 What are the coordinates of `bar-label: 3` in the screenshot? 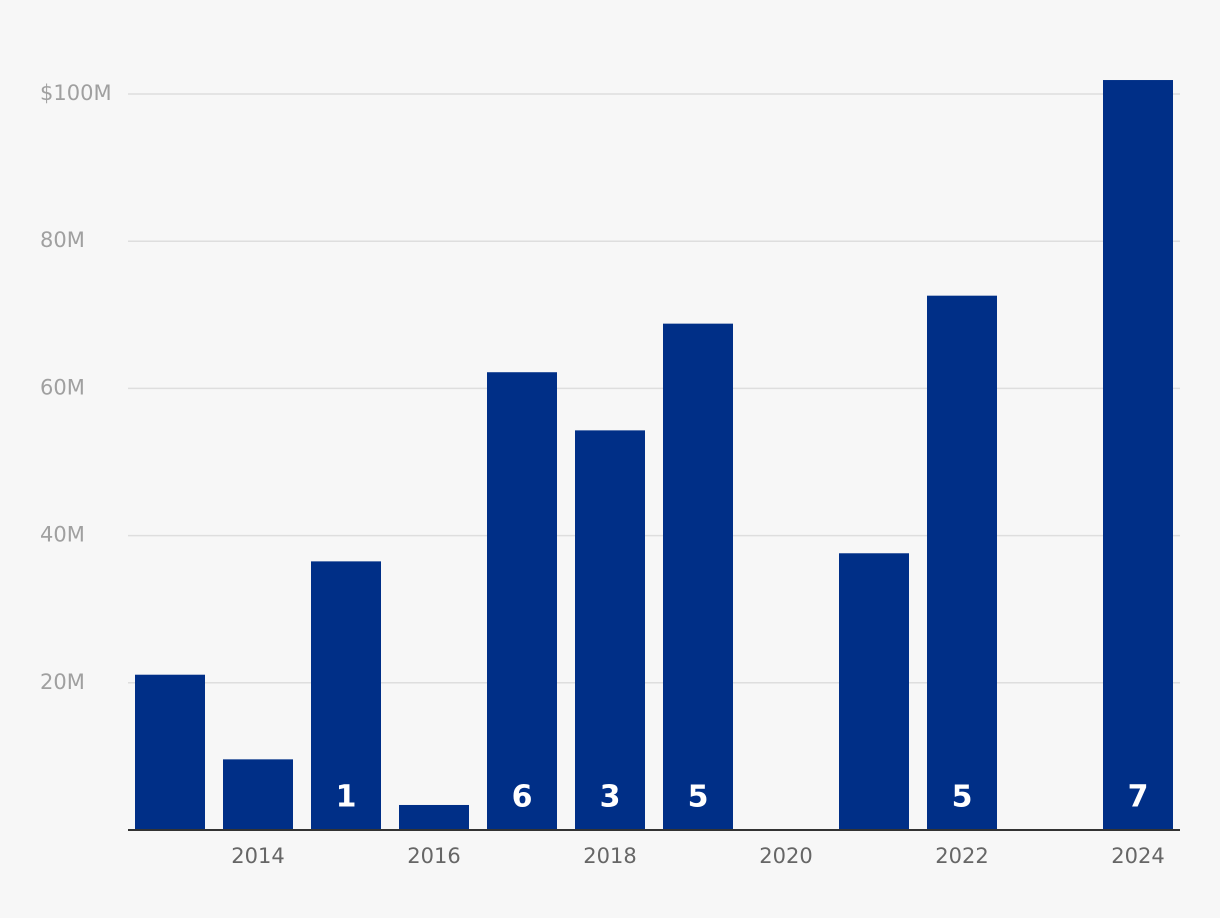 It's located at (610, 797).